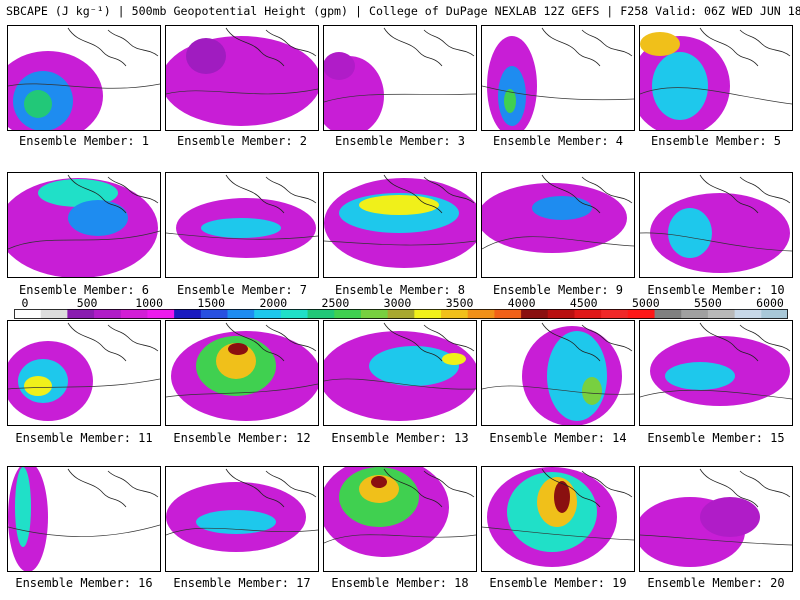  Describe the element at coordinates (242, 290) in the screenshot. I see `ensemble-member-label: Ensemble Member: 7` at that location.